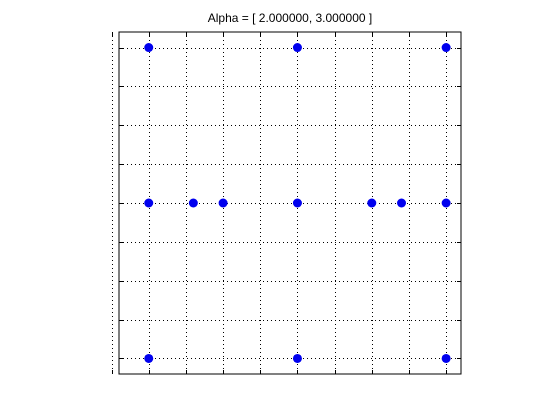  What do you see at coordinates (290, 18) in the screenshot?
I see `chart-title: Alpha = [ 2.000000, 3.000000 ]` at bounding box center [290, 18].